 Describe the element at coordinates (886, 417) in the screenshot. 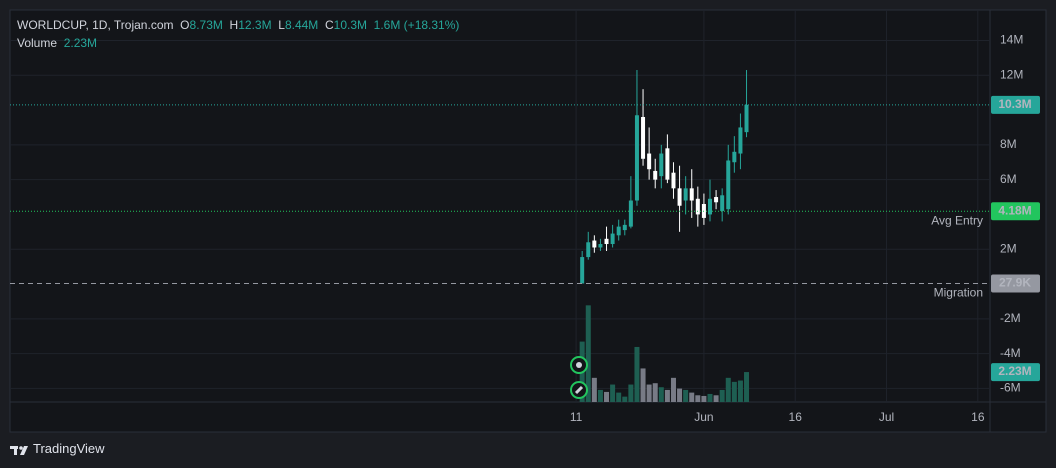

I see `x-tick-label: Jul` at that location.